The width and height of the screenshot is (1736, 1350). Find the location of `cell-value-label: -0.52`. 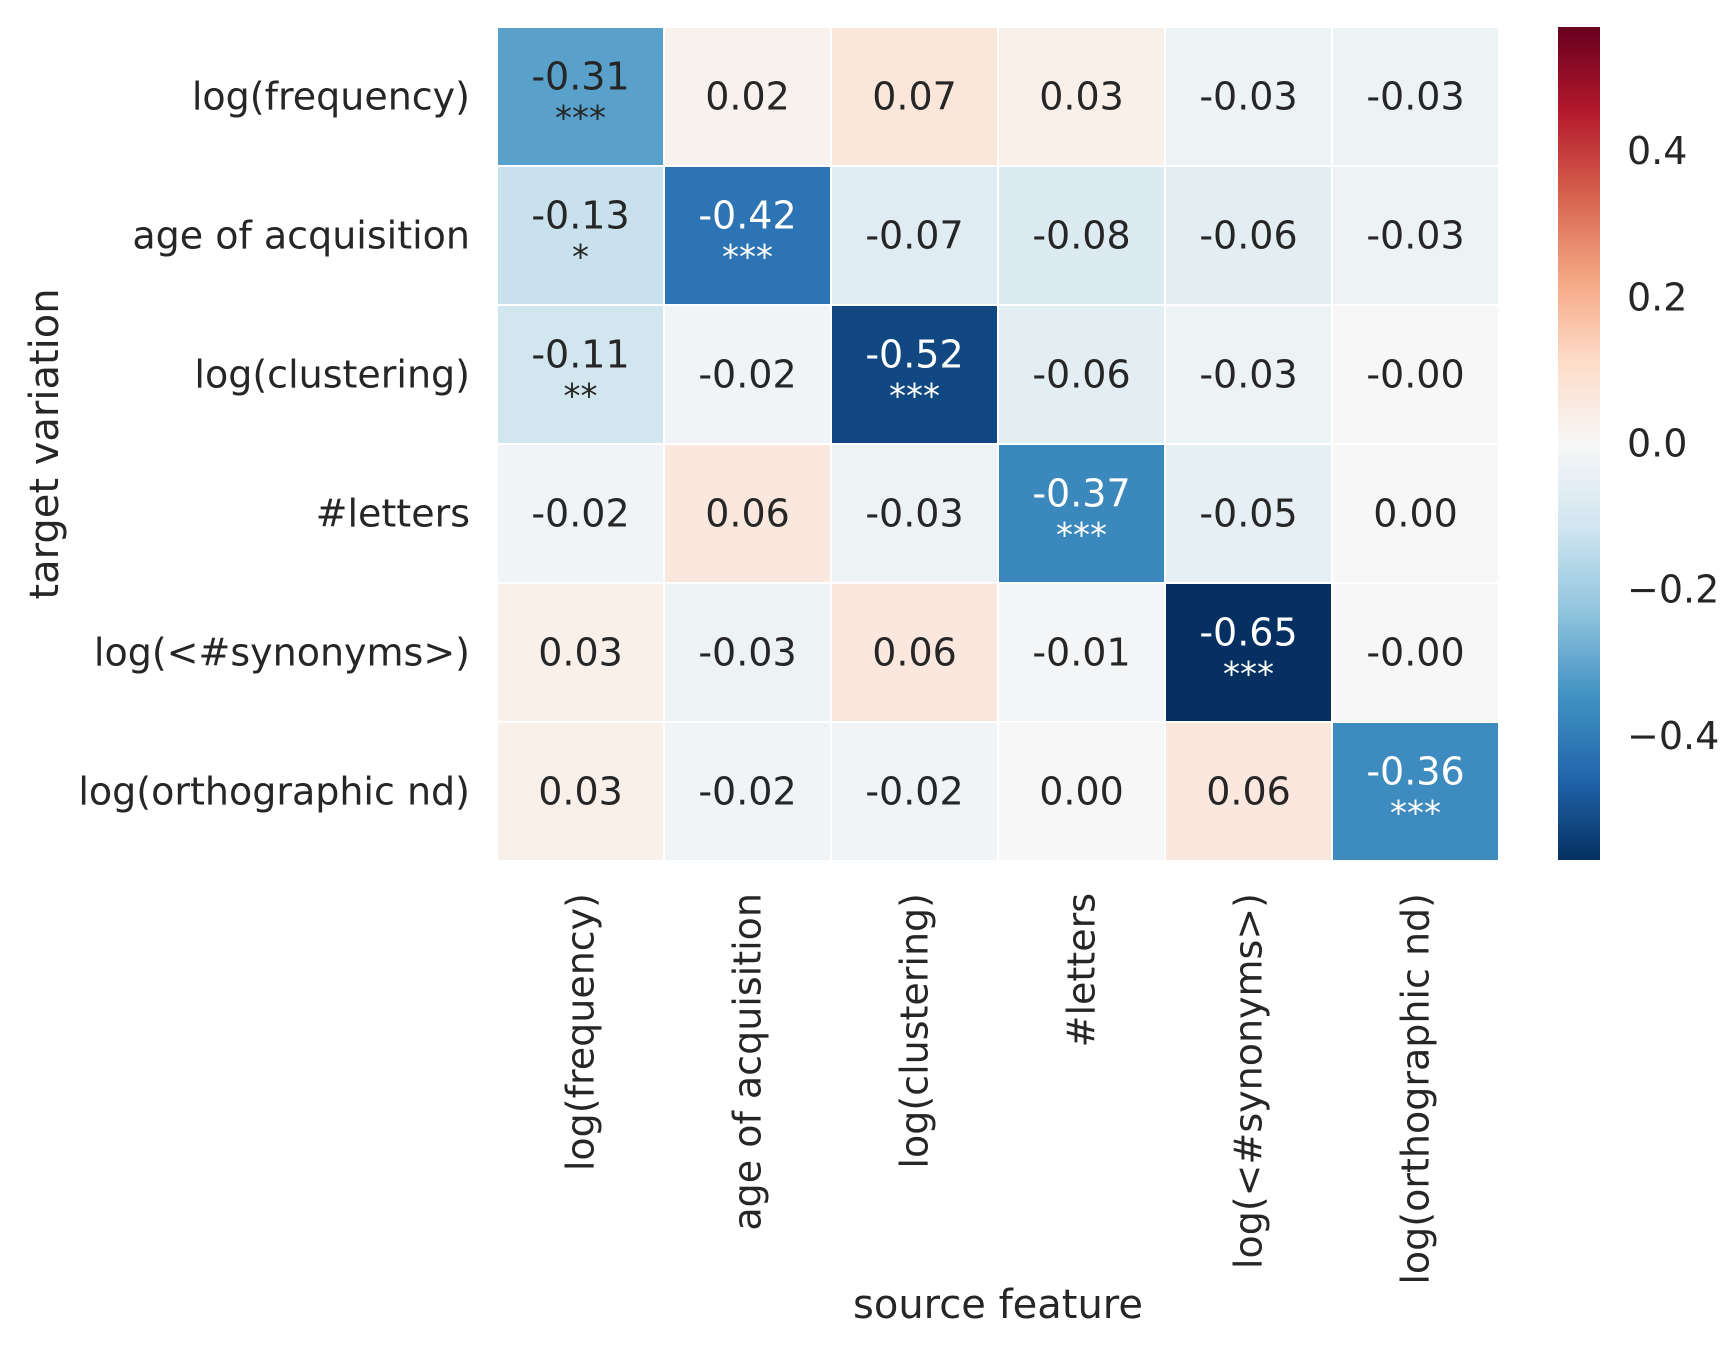

cell-value-label: -0.52 is located at coordinates (914, 355).